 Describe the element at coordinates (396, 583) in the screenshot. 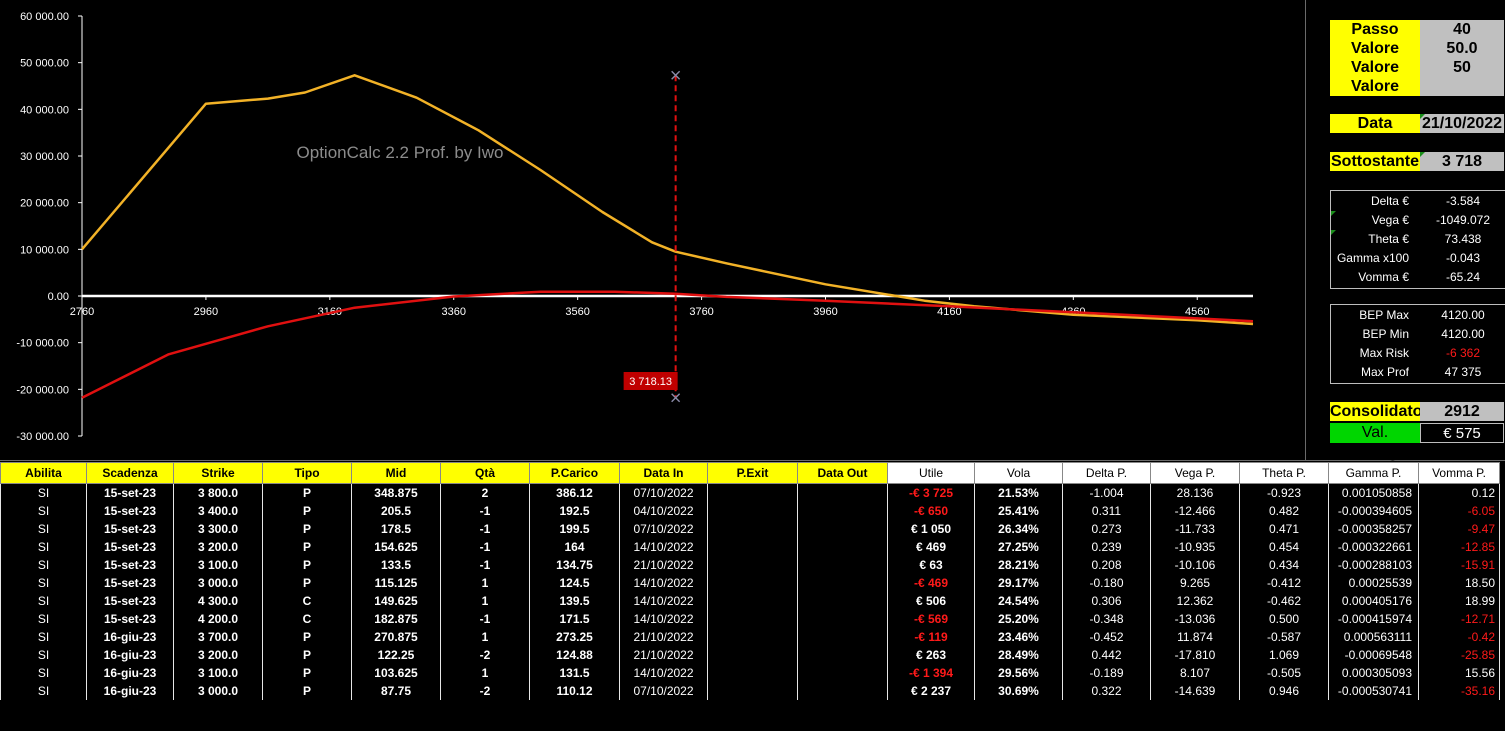

I see `table-cell: 115.125` at that location.